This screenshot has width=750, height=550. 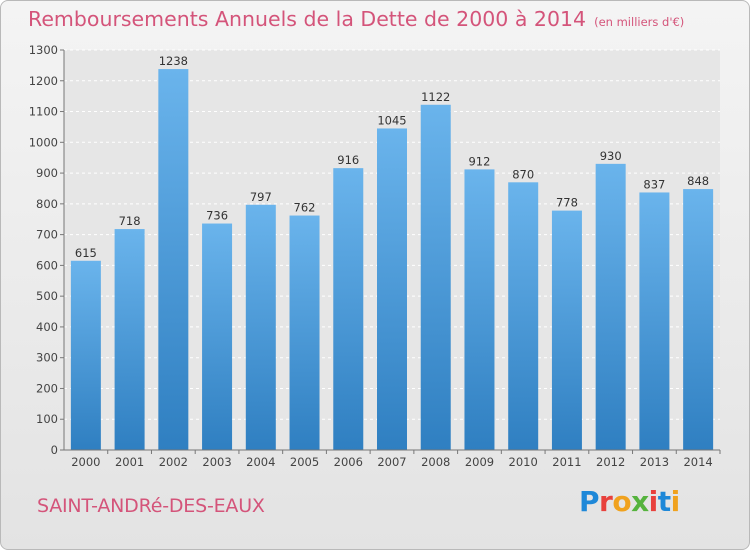 I want to click on x-tick-label-2006: 2006, so click(x=348, y=462).